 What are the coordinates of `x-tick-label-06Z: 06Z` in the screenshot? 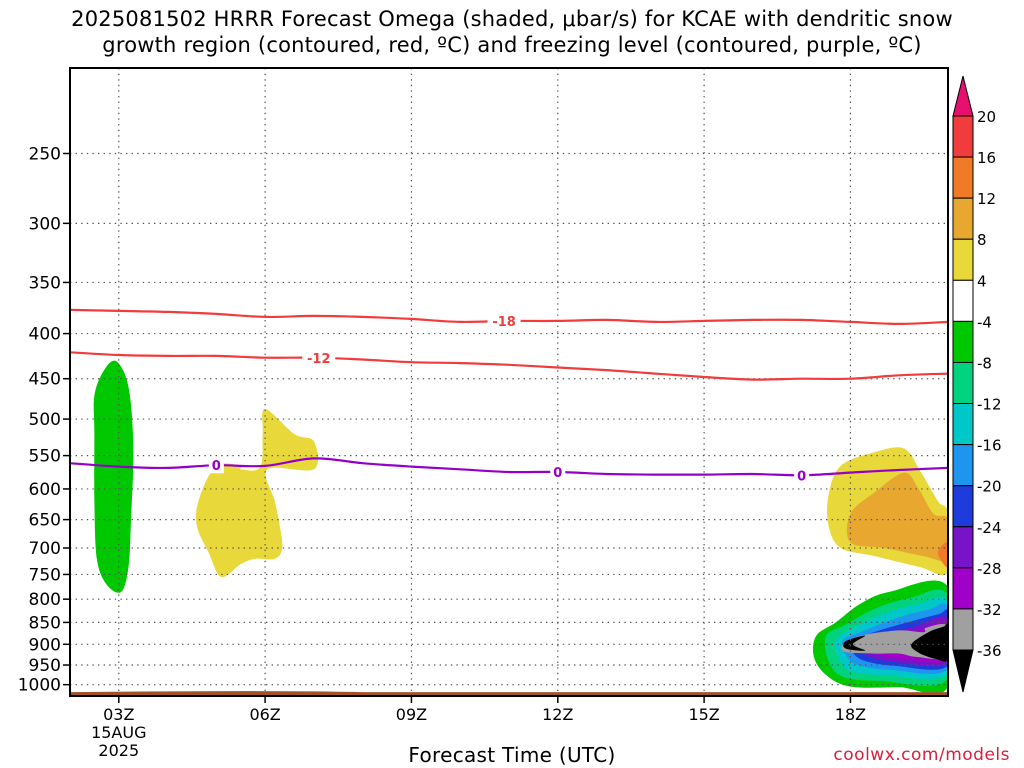 It's located at (264, 714).